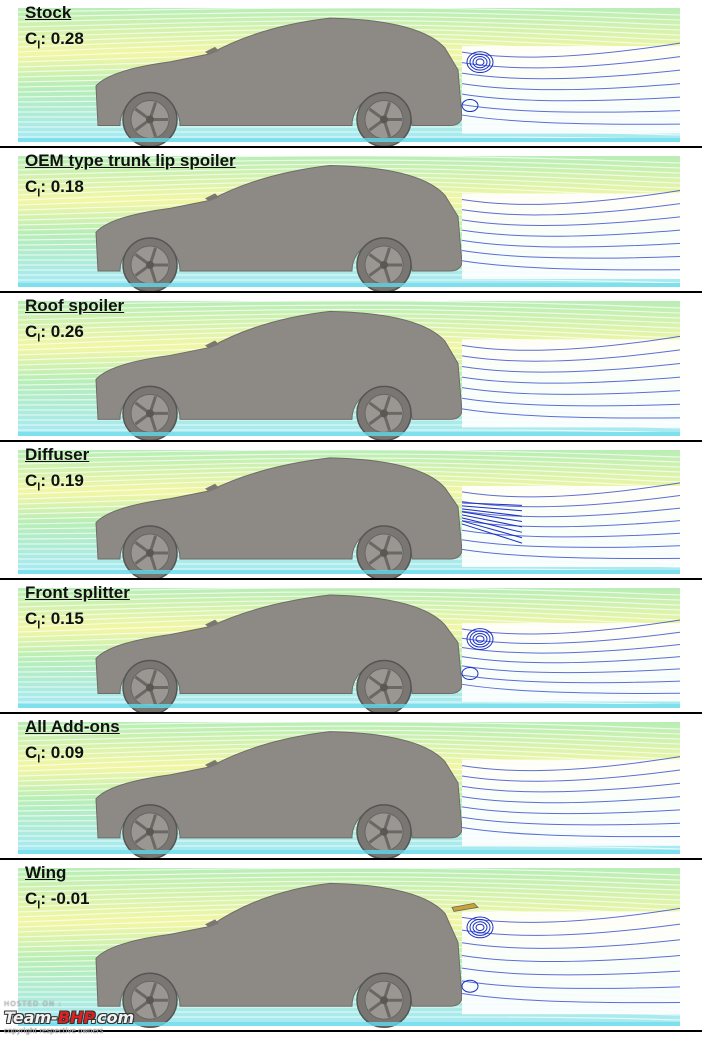 The height and width of the screenshot is (1040, 720). I want to click on lift-coefficient: Cl: 0.28, so click(54, 40).